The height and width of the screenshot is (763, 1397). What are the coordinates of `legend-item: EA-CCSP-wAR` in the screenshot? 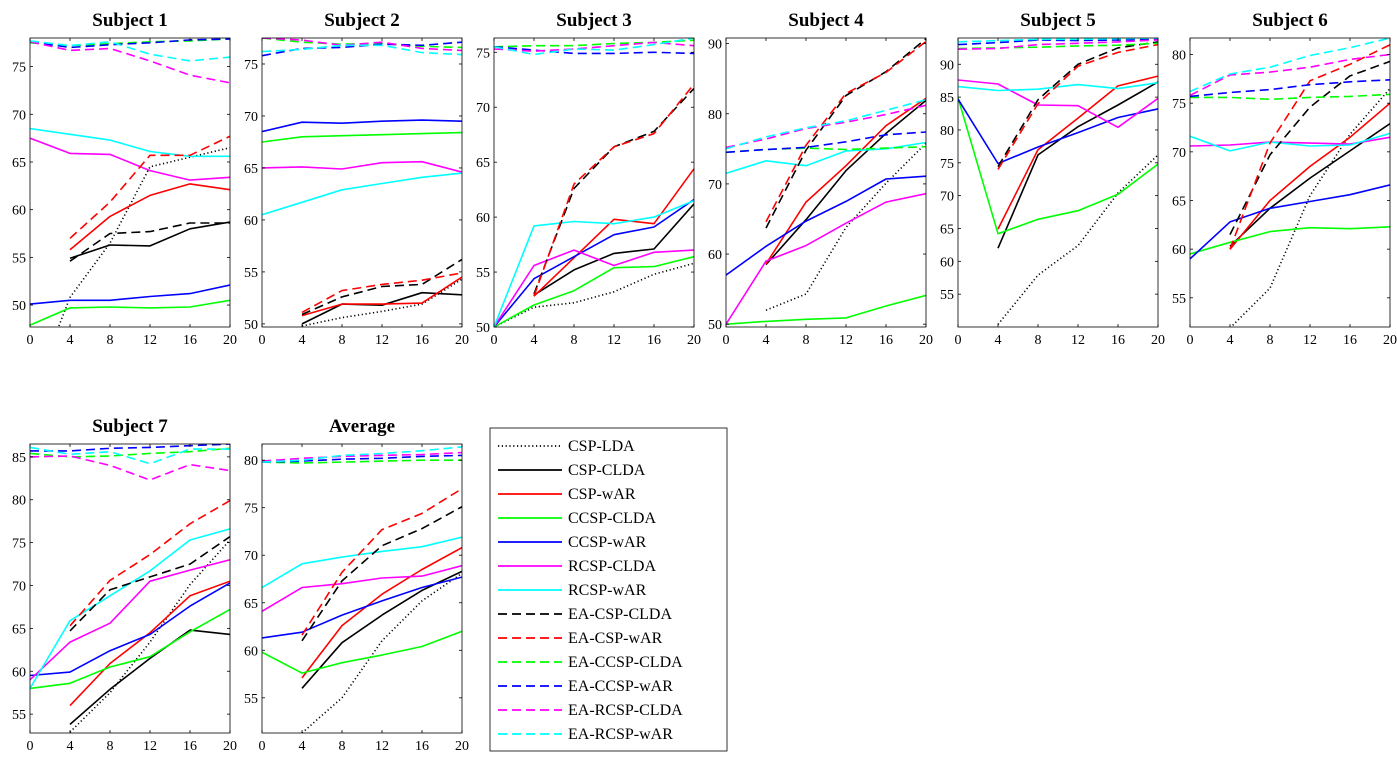 It's located at (585, 686).